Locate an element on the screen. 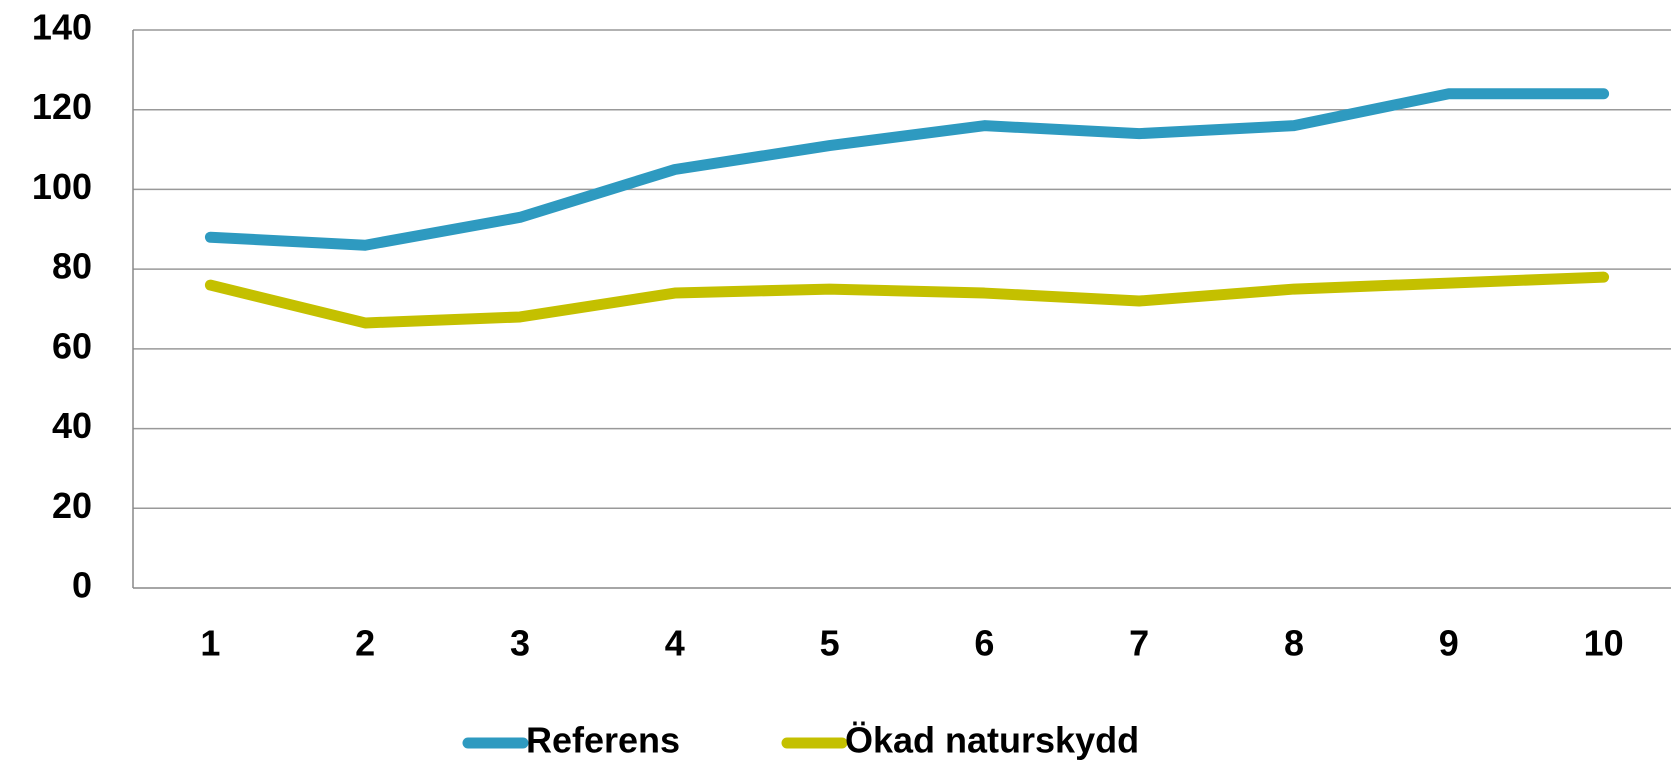 The height and width of the screenshot is (768, 1671). x-tick-label: 5 is located at coordinates (830, 643).